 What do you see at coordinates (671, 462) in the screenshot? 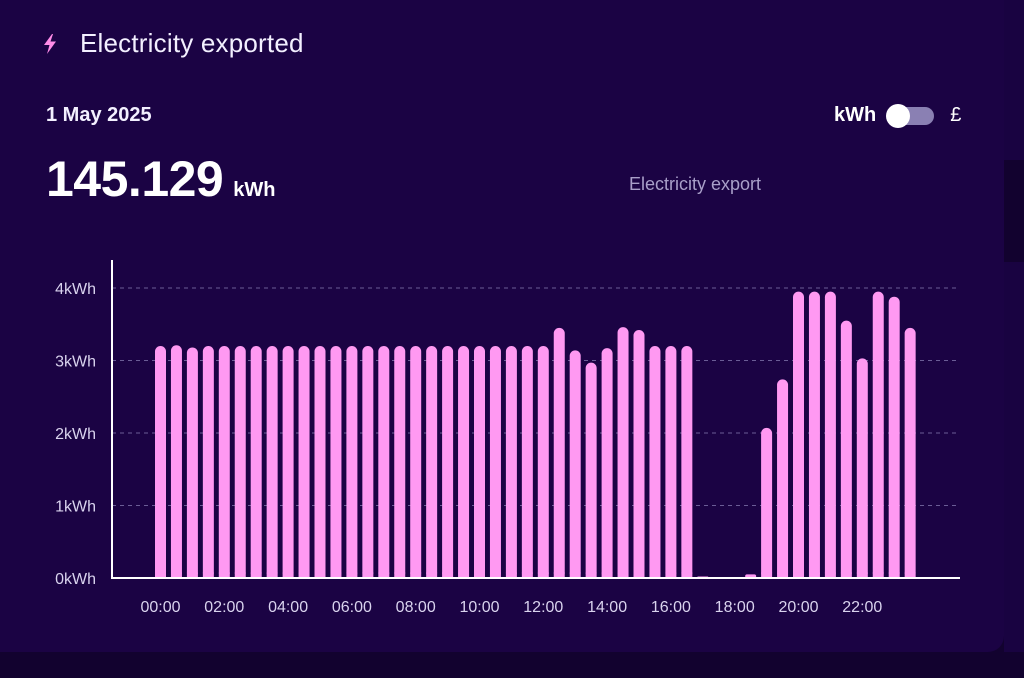
I see `bar-16:00` at bounding box center [671, 462].